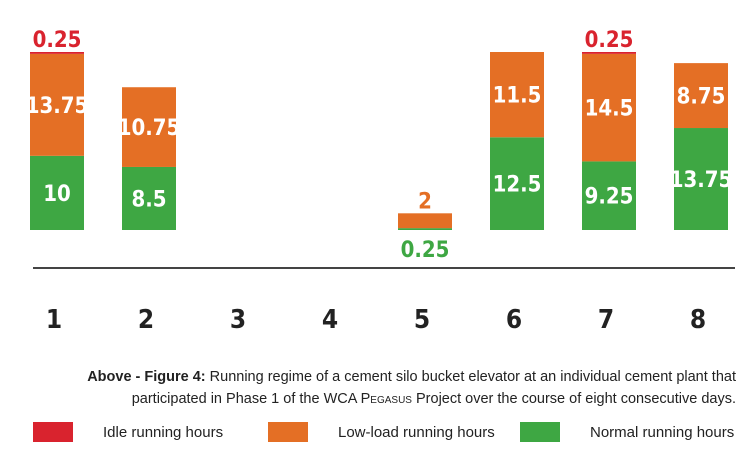 This screenshot has height=449, width=750. I want to click on data-label: 8.75, so click(701, 97).